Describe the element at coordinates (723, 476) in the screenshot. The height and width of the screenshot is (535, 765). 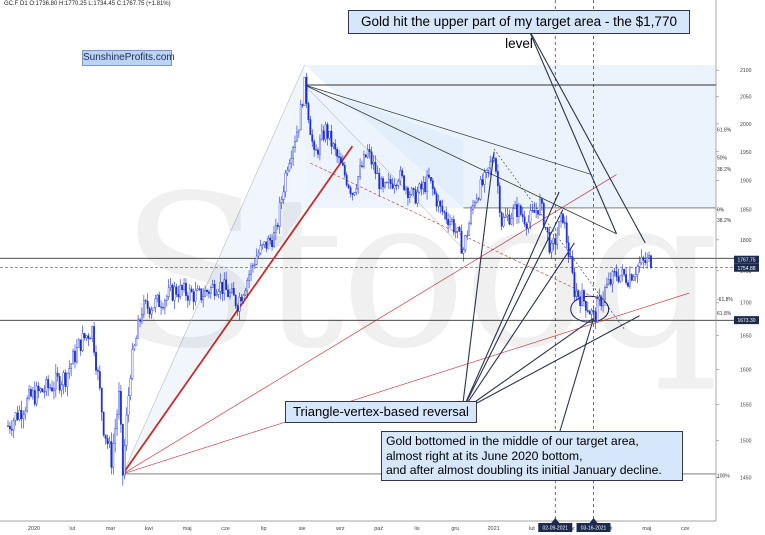
I see `fib-level-label: 100%` at that location.